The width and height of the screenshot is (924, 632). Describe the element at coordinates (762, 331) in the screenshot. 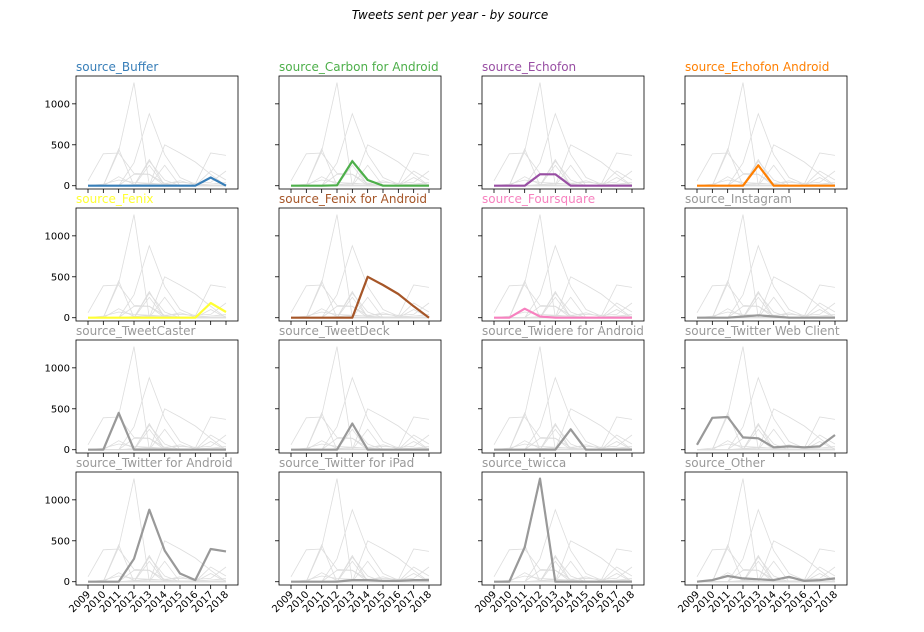

I see `panel-title: source_Twitter Web Client` at that location.